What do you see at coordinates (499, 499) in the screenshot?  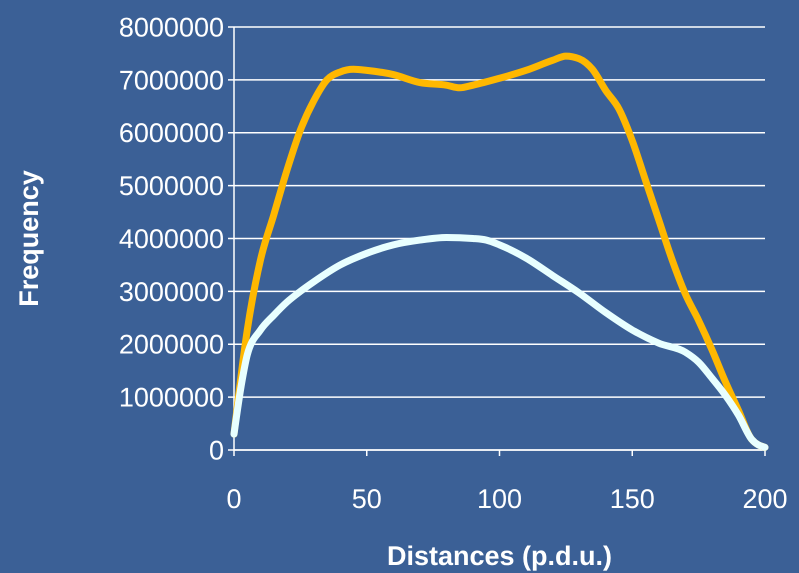 I see `x-tick-label: 100` at bounding box center [499, 499].